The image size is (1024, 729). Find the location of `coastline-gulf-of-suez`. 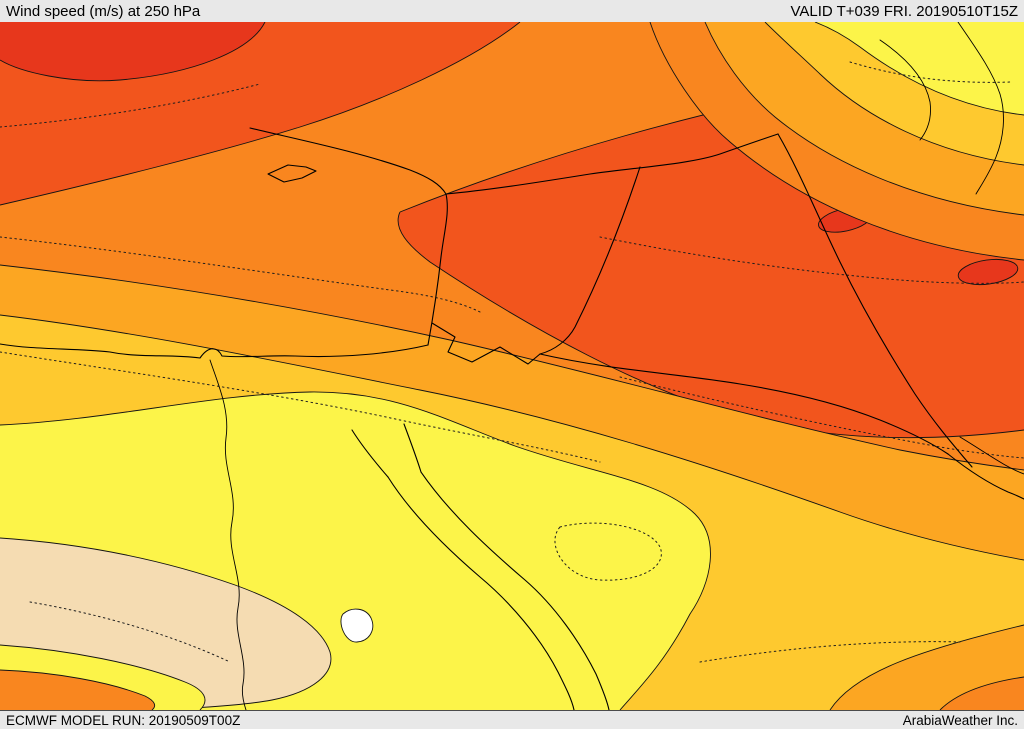

coastline-gulf-of-suez is located at coordinates (370, 453).